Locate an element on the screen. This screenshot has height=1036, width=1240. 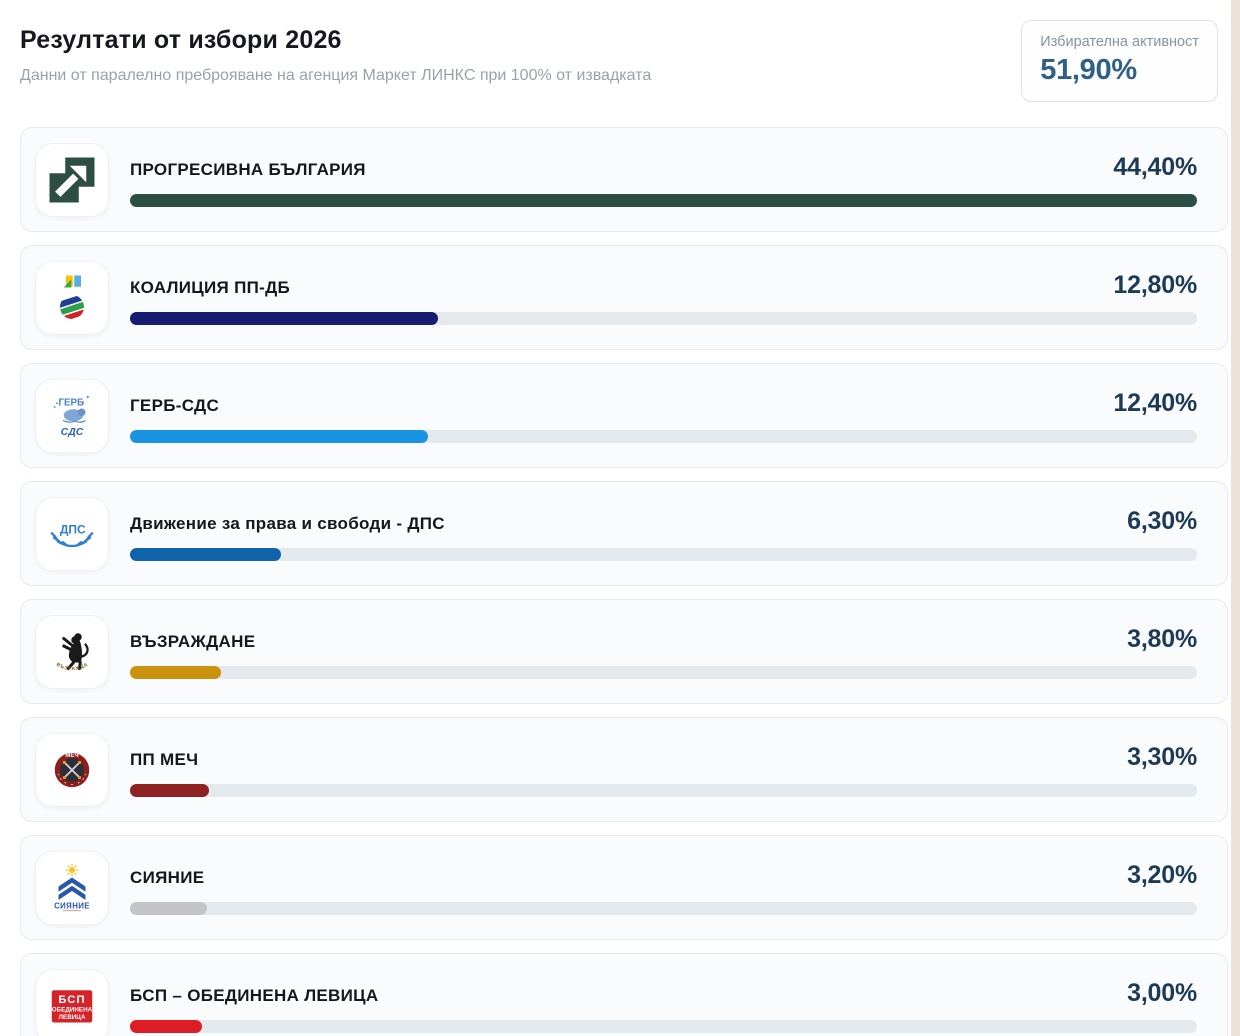
party-row-main: БСП – ОБЕДИНЕНА ЛЕВИЦА 3,00% is located at coordinates (663, 1006).